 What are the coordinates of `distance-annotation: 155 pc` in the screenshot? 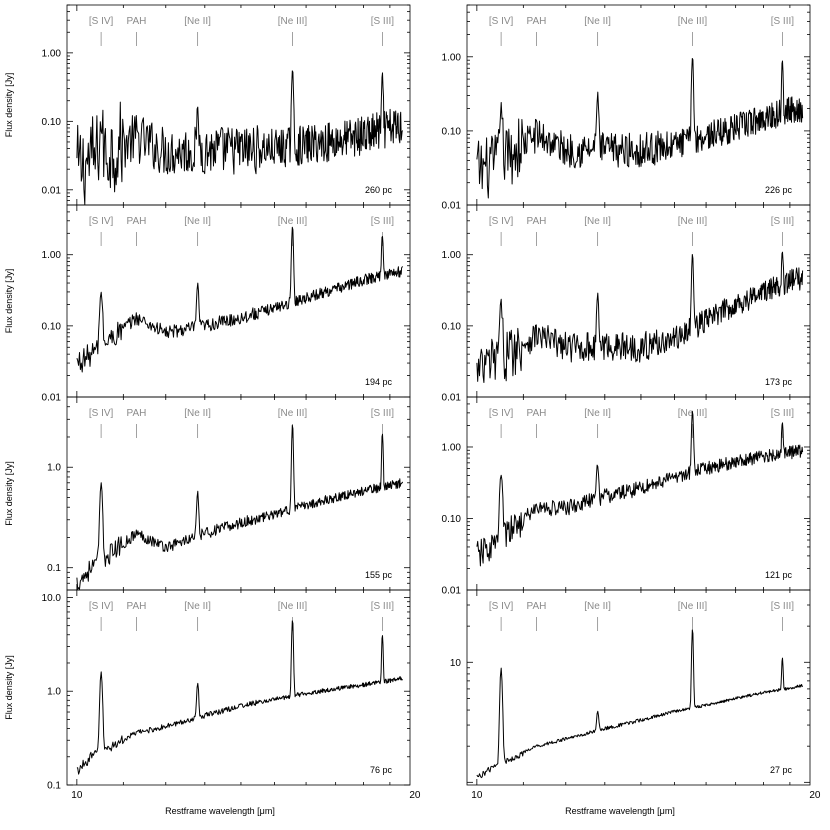 It's located at (379, 575).